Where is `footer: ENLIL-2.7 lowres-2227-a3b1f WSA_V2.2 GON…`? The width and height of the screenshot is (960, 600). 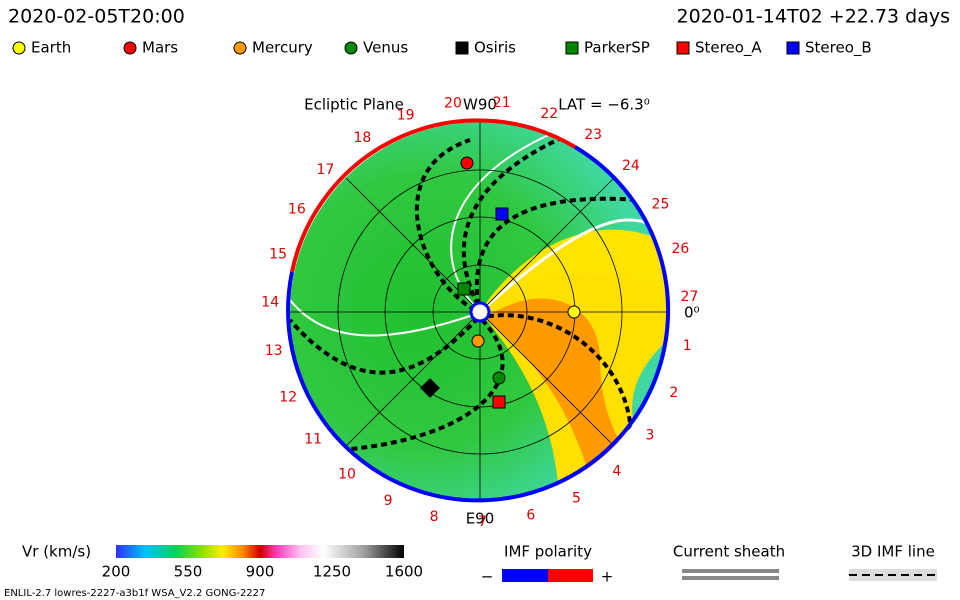
footer: ENLIL-2.7 lowres-2227-a3b1f WSA_V2.2 GON… is located at coordinates (134, 593).